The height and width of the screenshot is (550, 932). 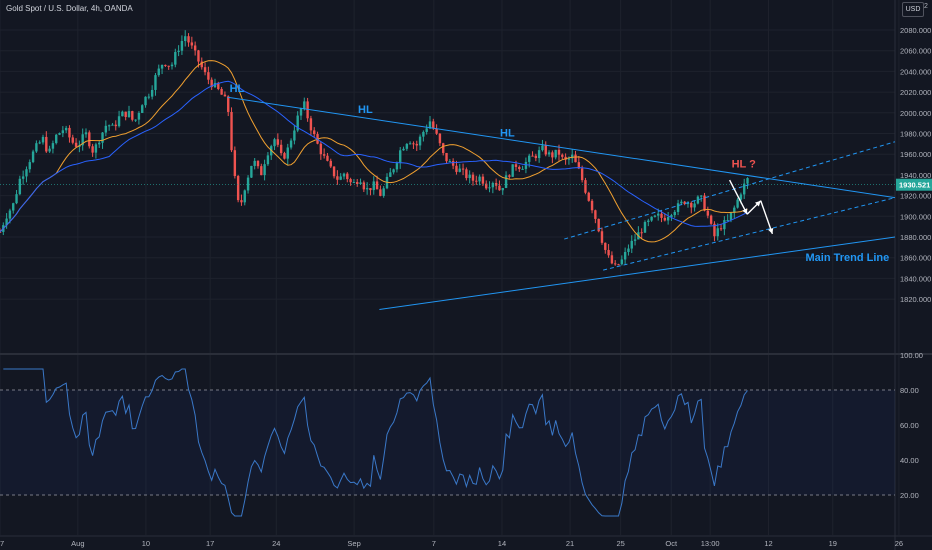 I want to click on channel-lower, so click(x=749, y=234).